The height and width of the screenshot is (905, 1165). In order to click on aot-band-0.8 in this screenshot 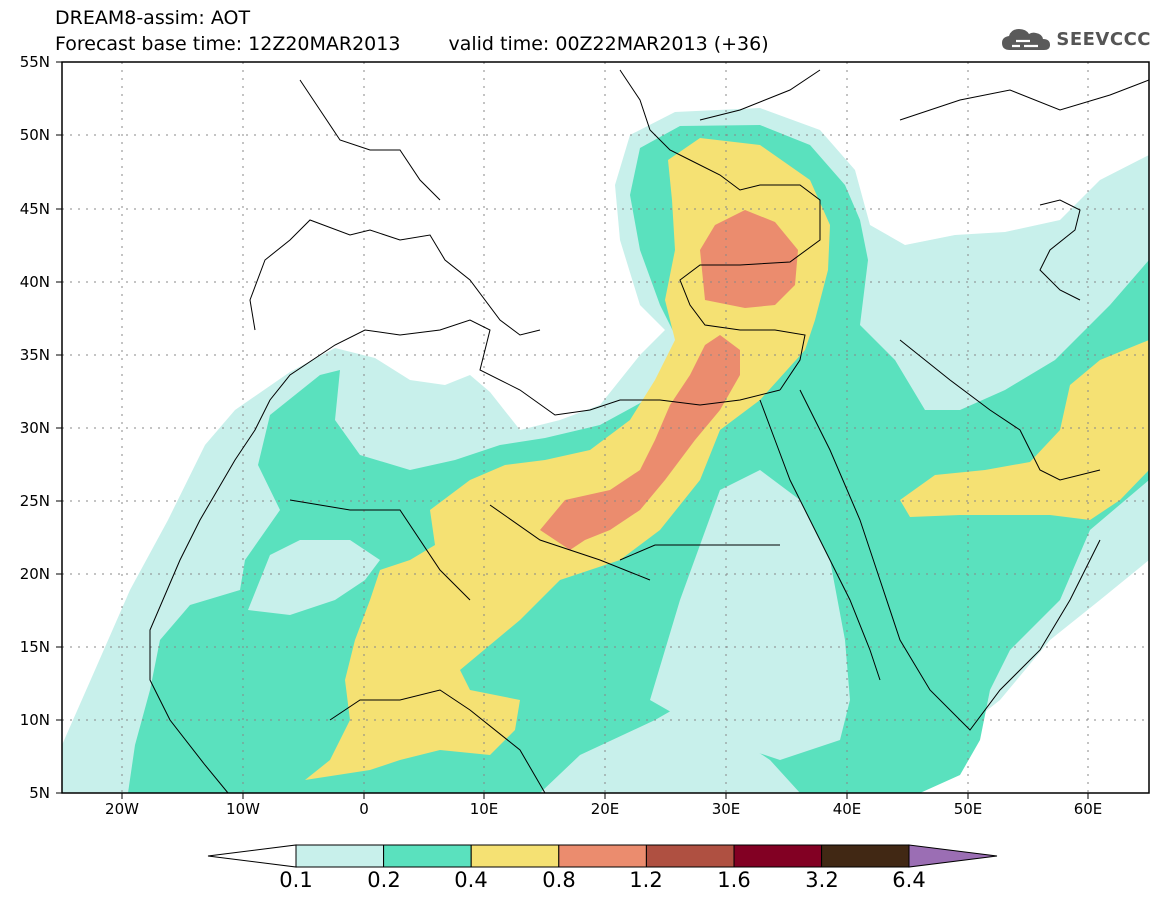, I will do `click(640, 442)`.